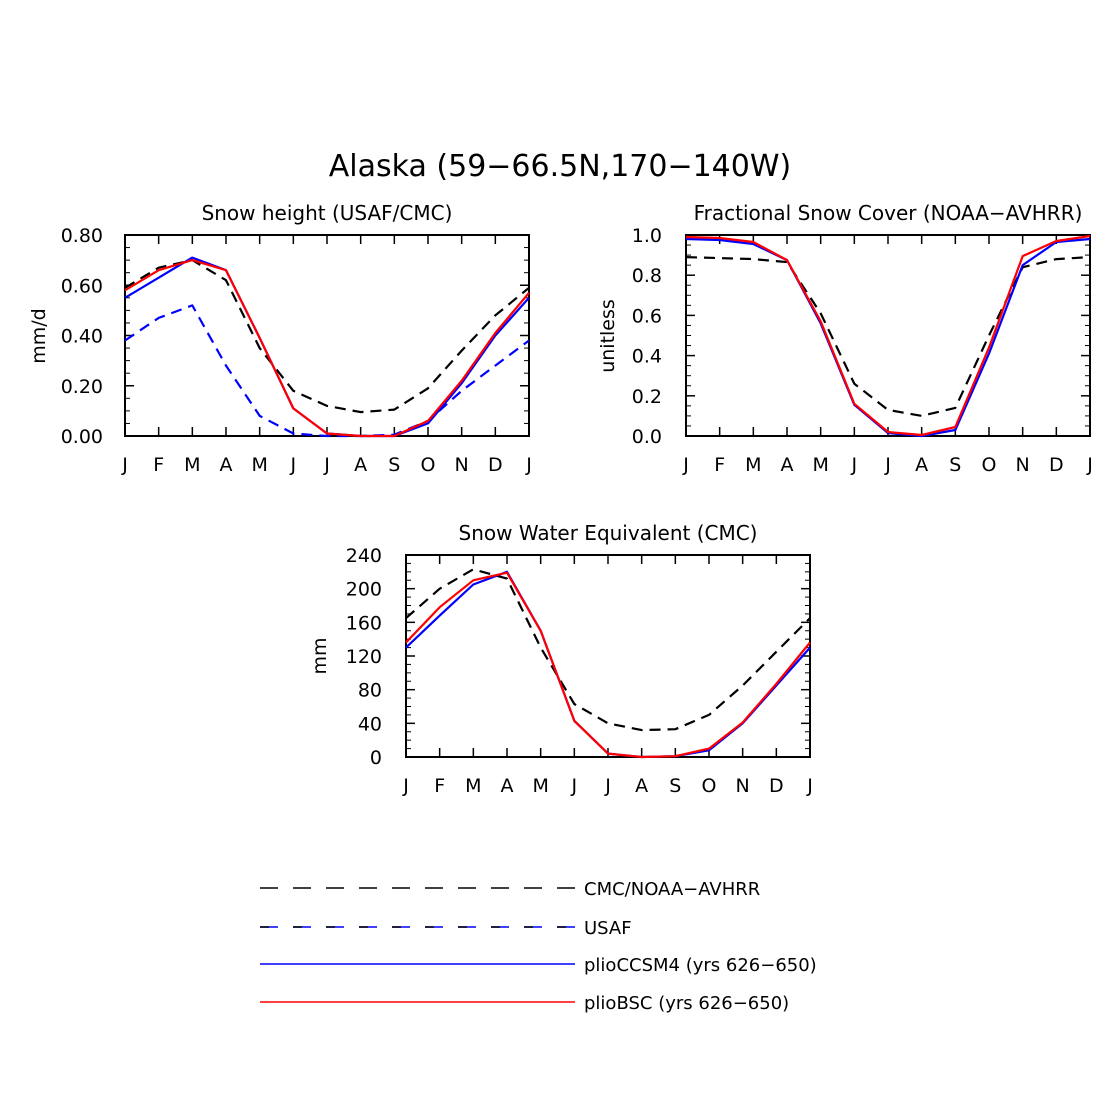 This screenshot has height=1120, width=1120. I want to click on y-tick-label: 0, so click(376, 758).